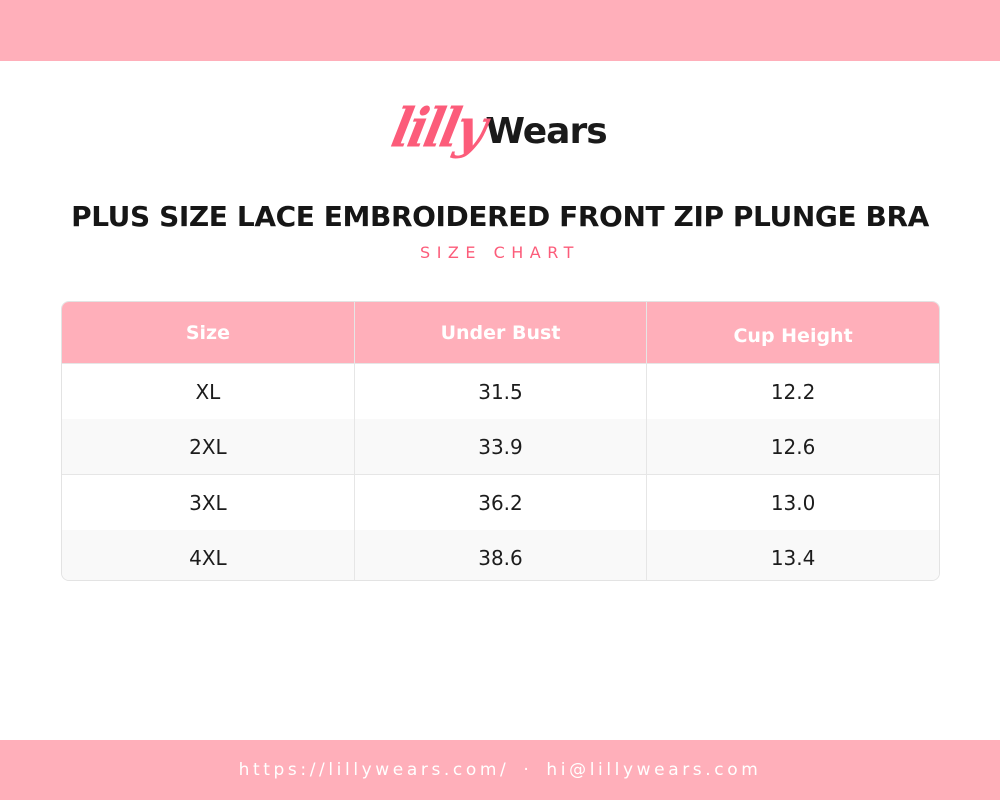 The image size is (1000, 800). What do you see at coordinates (500, 30) in the screenshot?
I see `top-accent-bar` at bounding box center [500, 30].